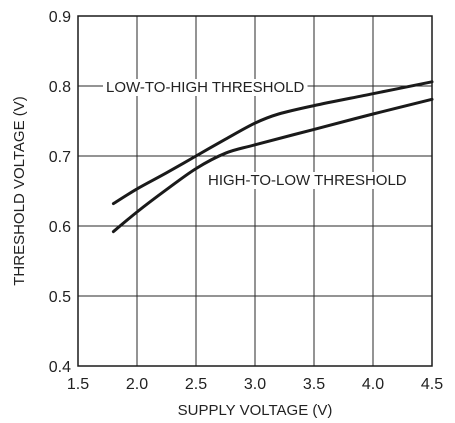 This screenshot has height=423, width=455. I want to click on low-to-high-threshold-label: LOW-TO-HIGH THRESHOLD, so click(205, 87).